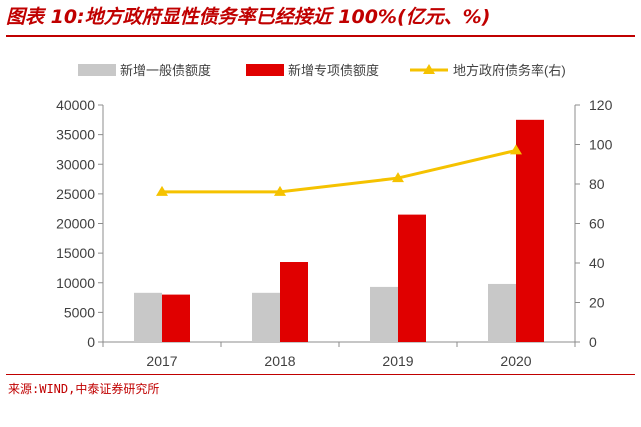  What do you see at coordinates (79, 312) in the screenshot?
I see `y-tick-label-left: 5000` at bounding box center [79, 312].